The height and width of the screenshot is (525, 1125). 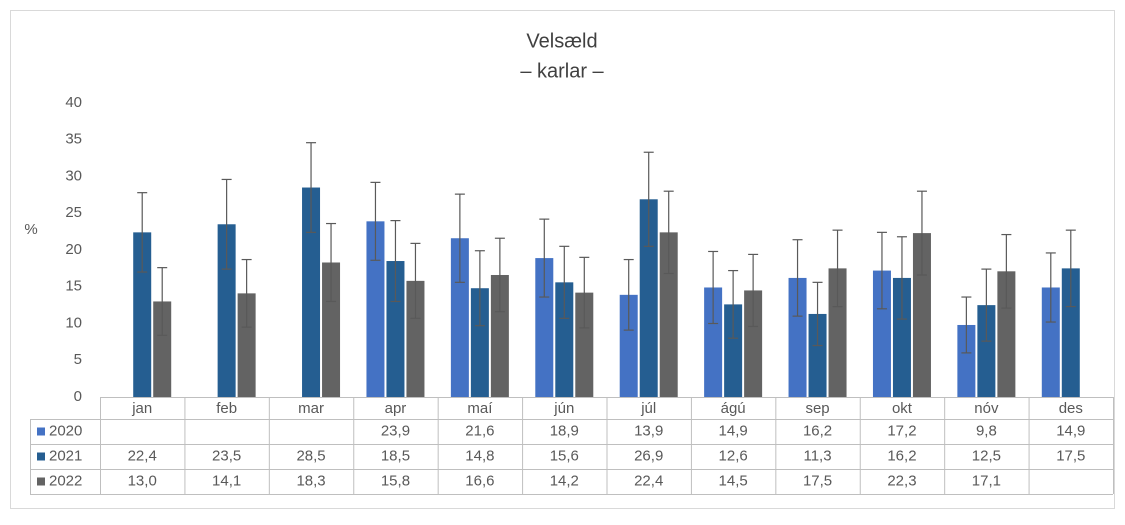 What do you see at coordinates (142, 480) in the screenshot?
I see `table-cell: 13,0` at bounding box center [142, 480].